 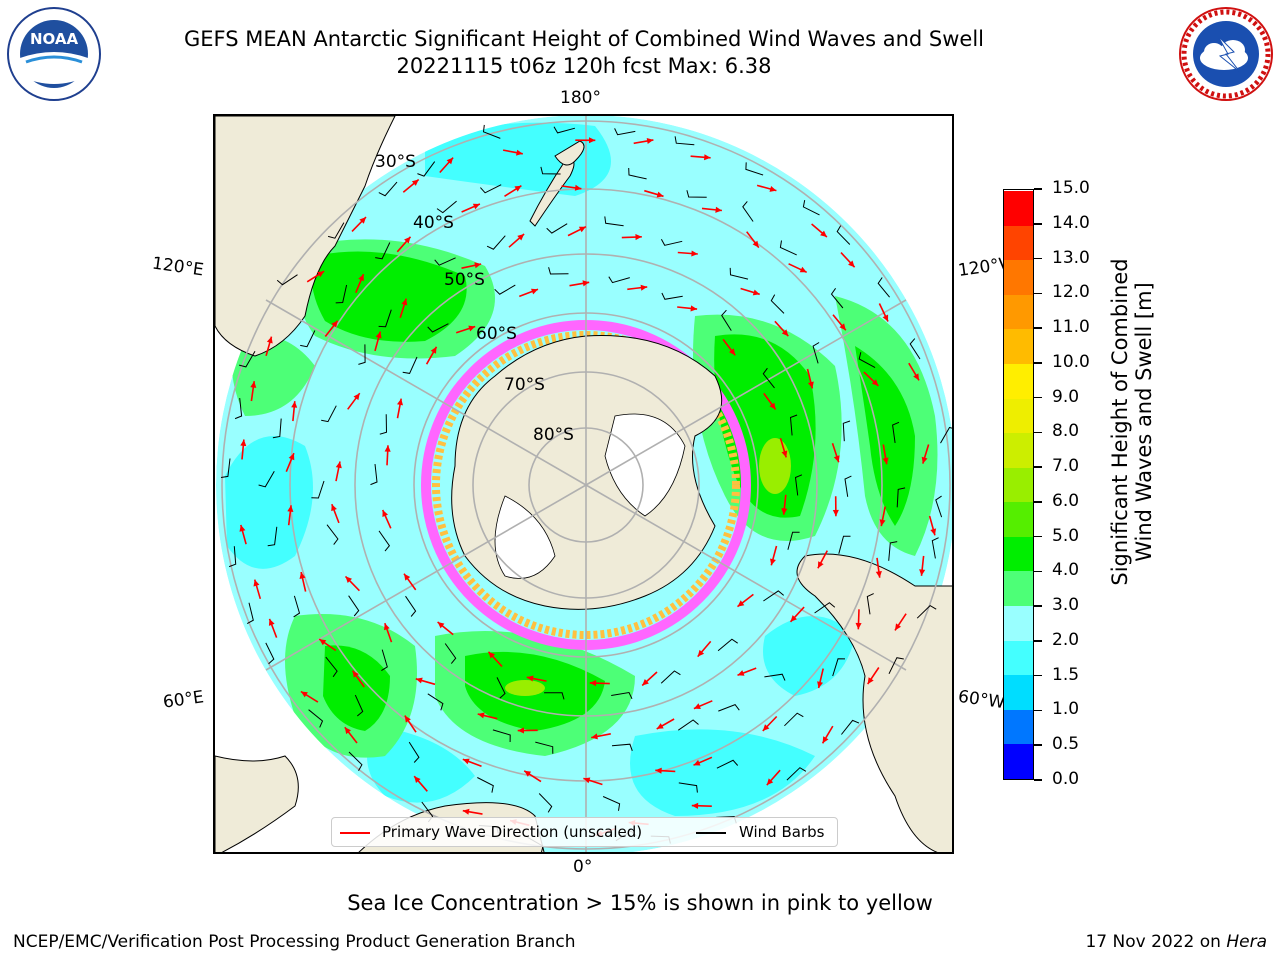 I want to click on lat-label-70s: 70°S, so click(x=524, y=385).